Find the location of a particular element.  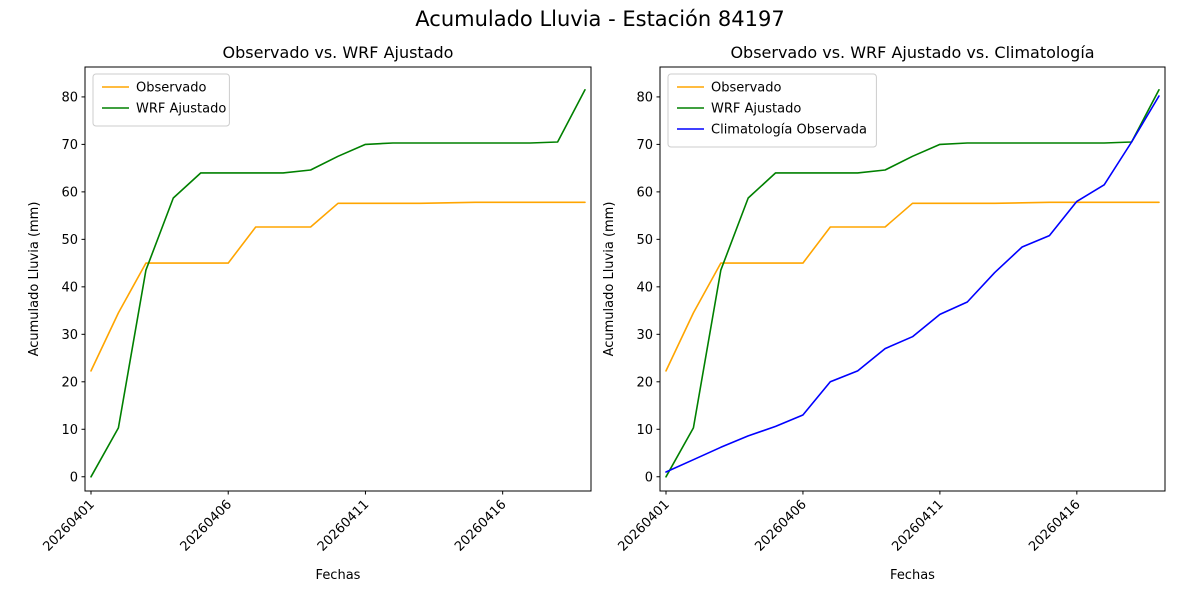

legend-label-climatolog-a-observada: Climatología Observada is located at coordinates (789, 130).